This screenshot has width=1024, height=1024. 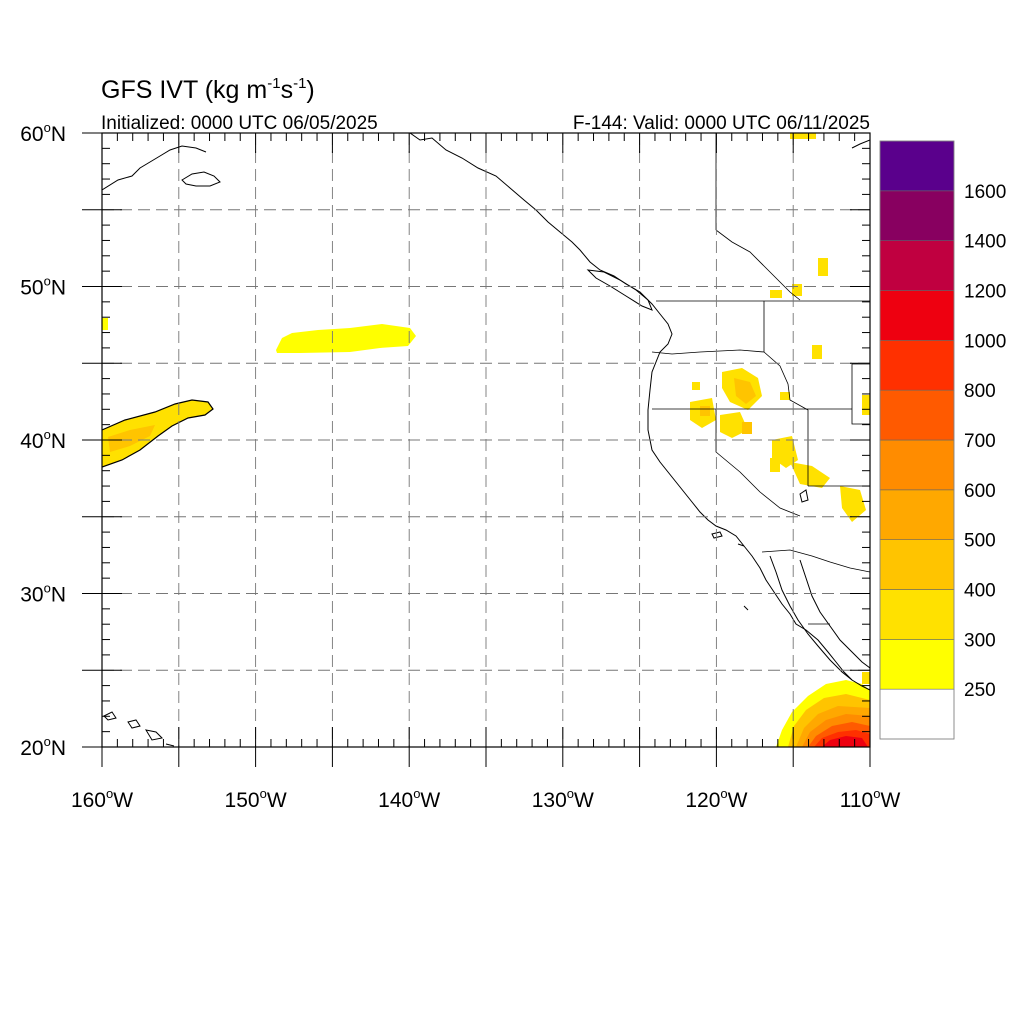 I want to click on ivt-baja-mexico, so click(x=823, y=713).